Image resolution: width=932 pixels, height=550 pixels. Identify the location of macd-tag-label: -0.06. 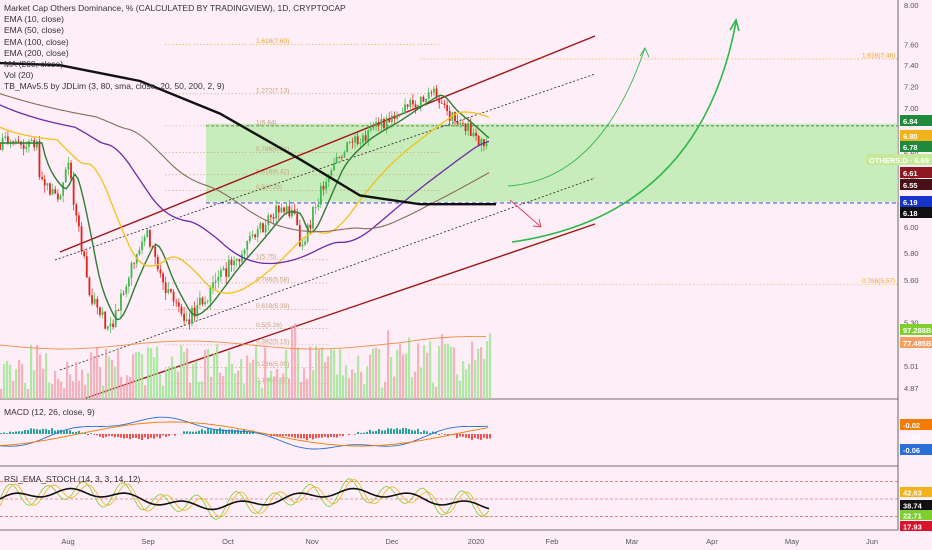
(911, 450).